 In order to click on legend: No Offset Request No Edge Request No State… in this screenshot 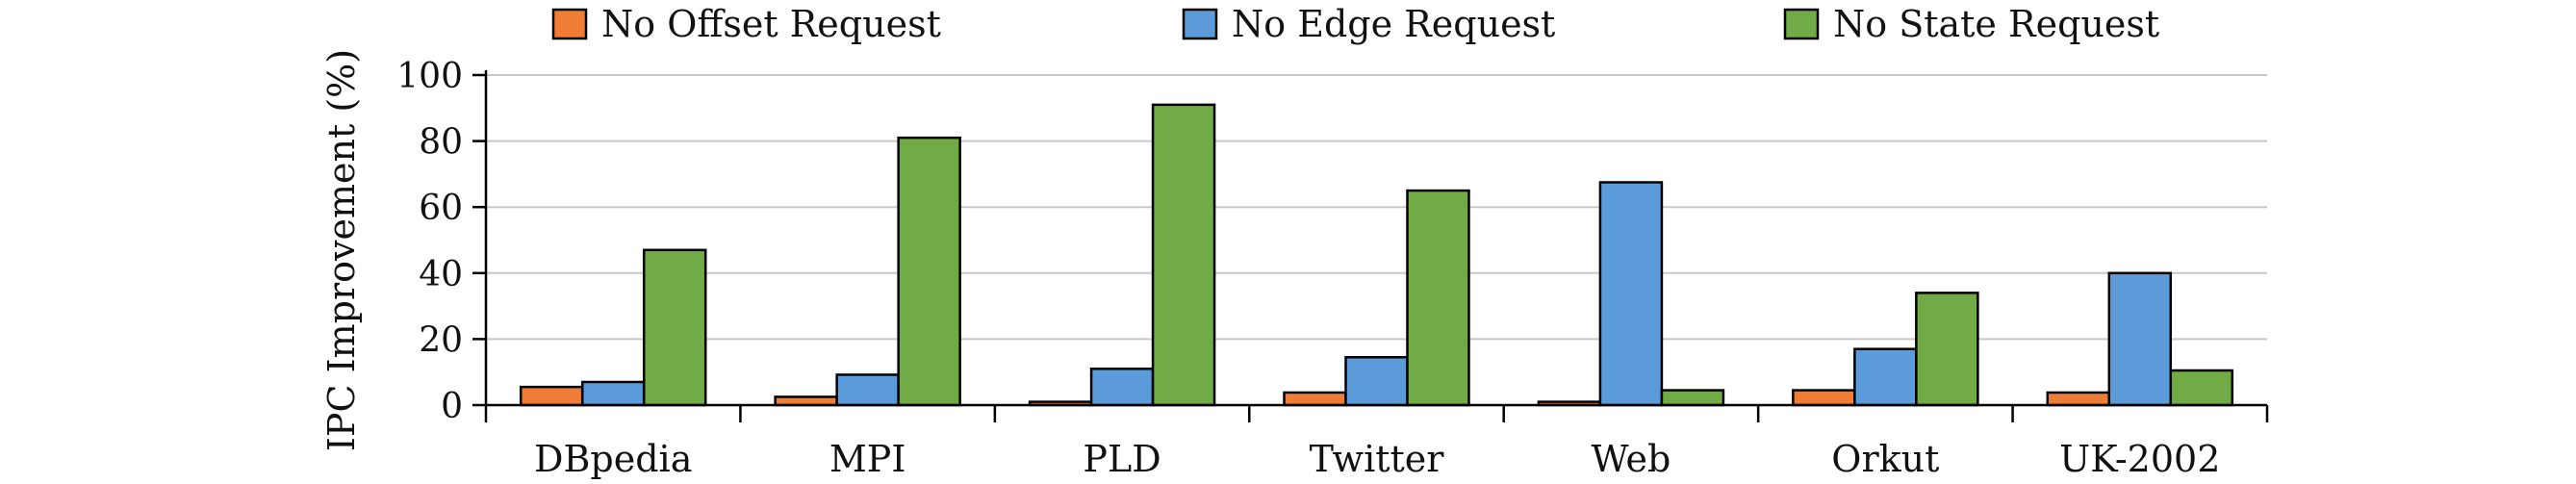, I will do `click(1355, 24)`.